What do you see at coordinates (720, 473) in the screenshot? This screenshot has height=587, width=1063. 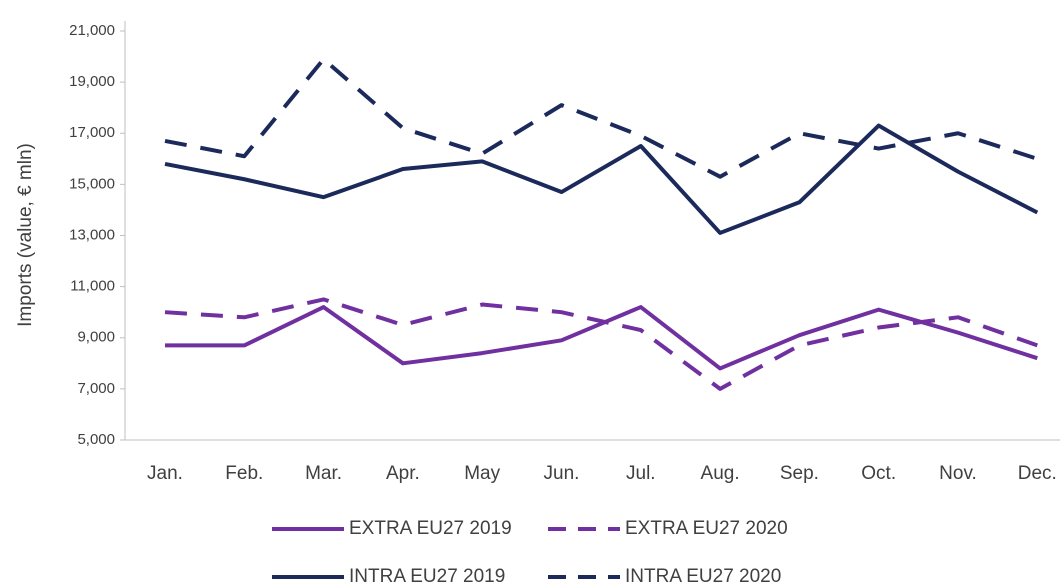 I see `x-tick-label: Aug.` at bounding box center [720, 473].